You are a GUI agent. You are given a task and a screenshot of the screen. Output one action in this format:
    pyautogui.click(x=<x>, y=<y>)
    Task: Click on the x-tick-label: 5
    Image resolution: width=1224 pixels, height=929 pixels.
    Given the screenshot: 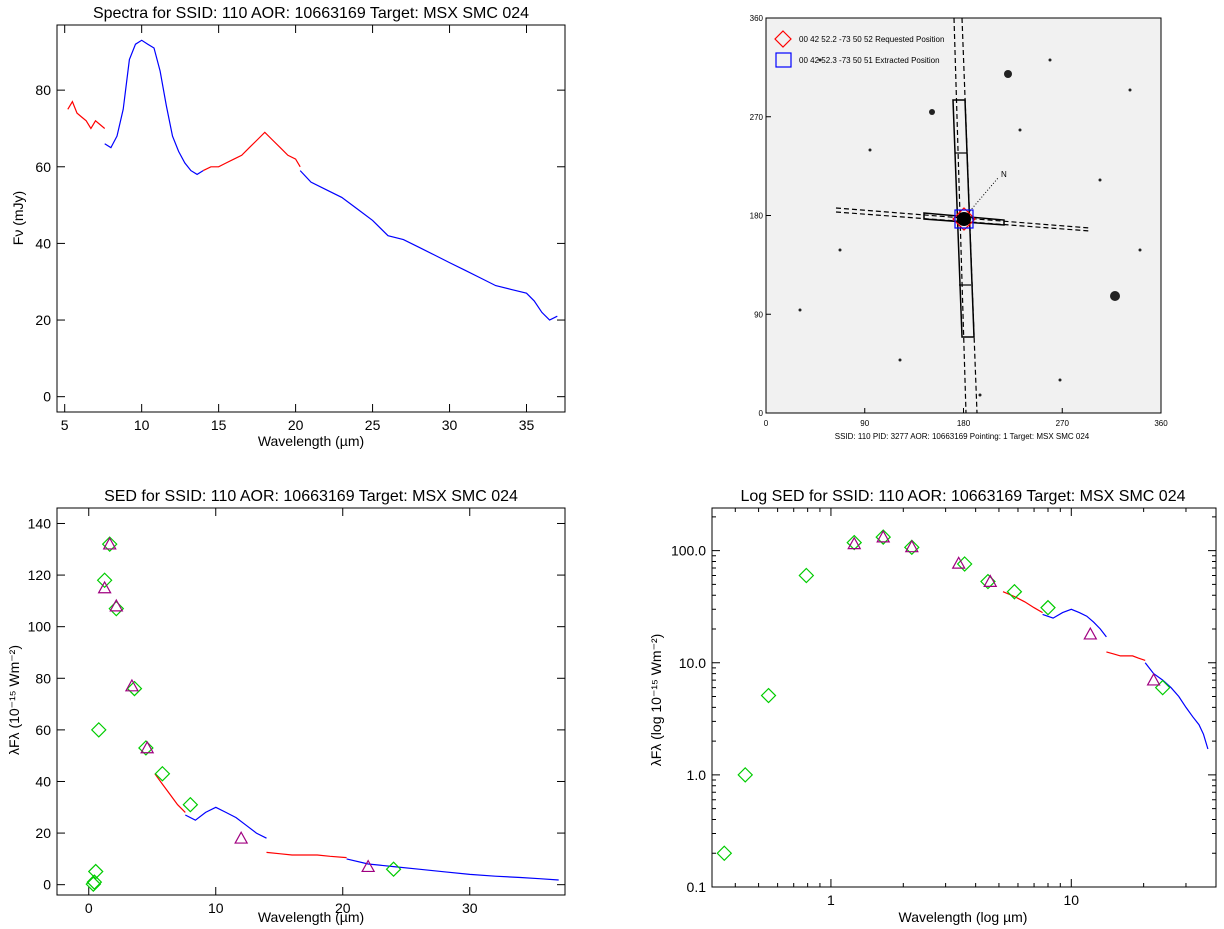 What is the action you would take?
    pyautogui.click(x=65, y=425)
    